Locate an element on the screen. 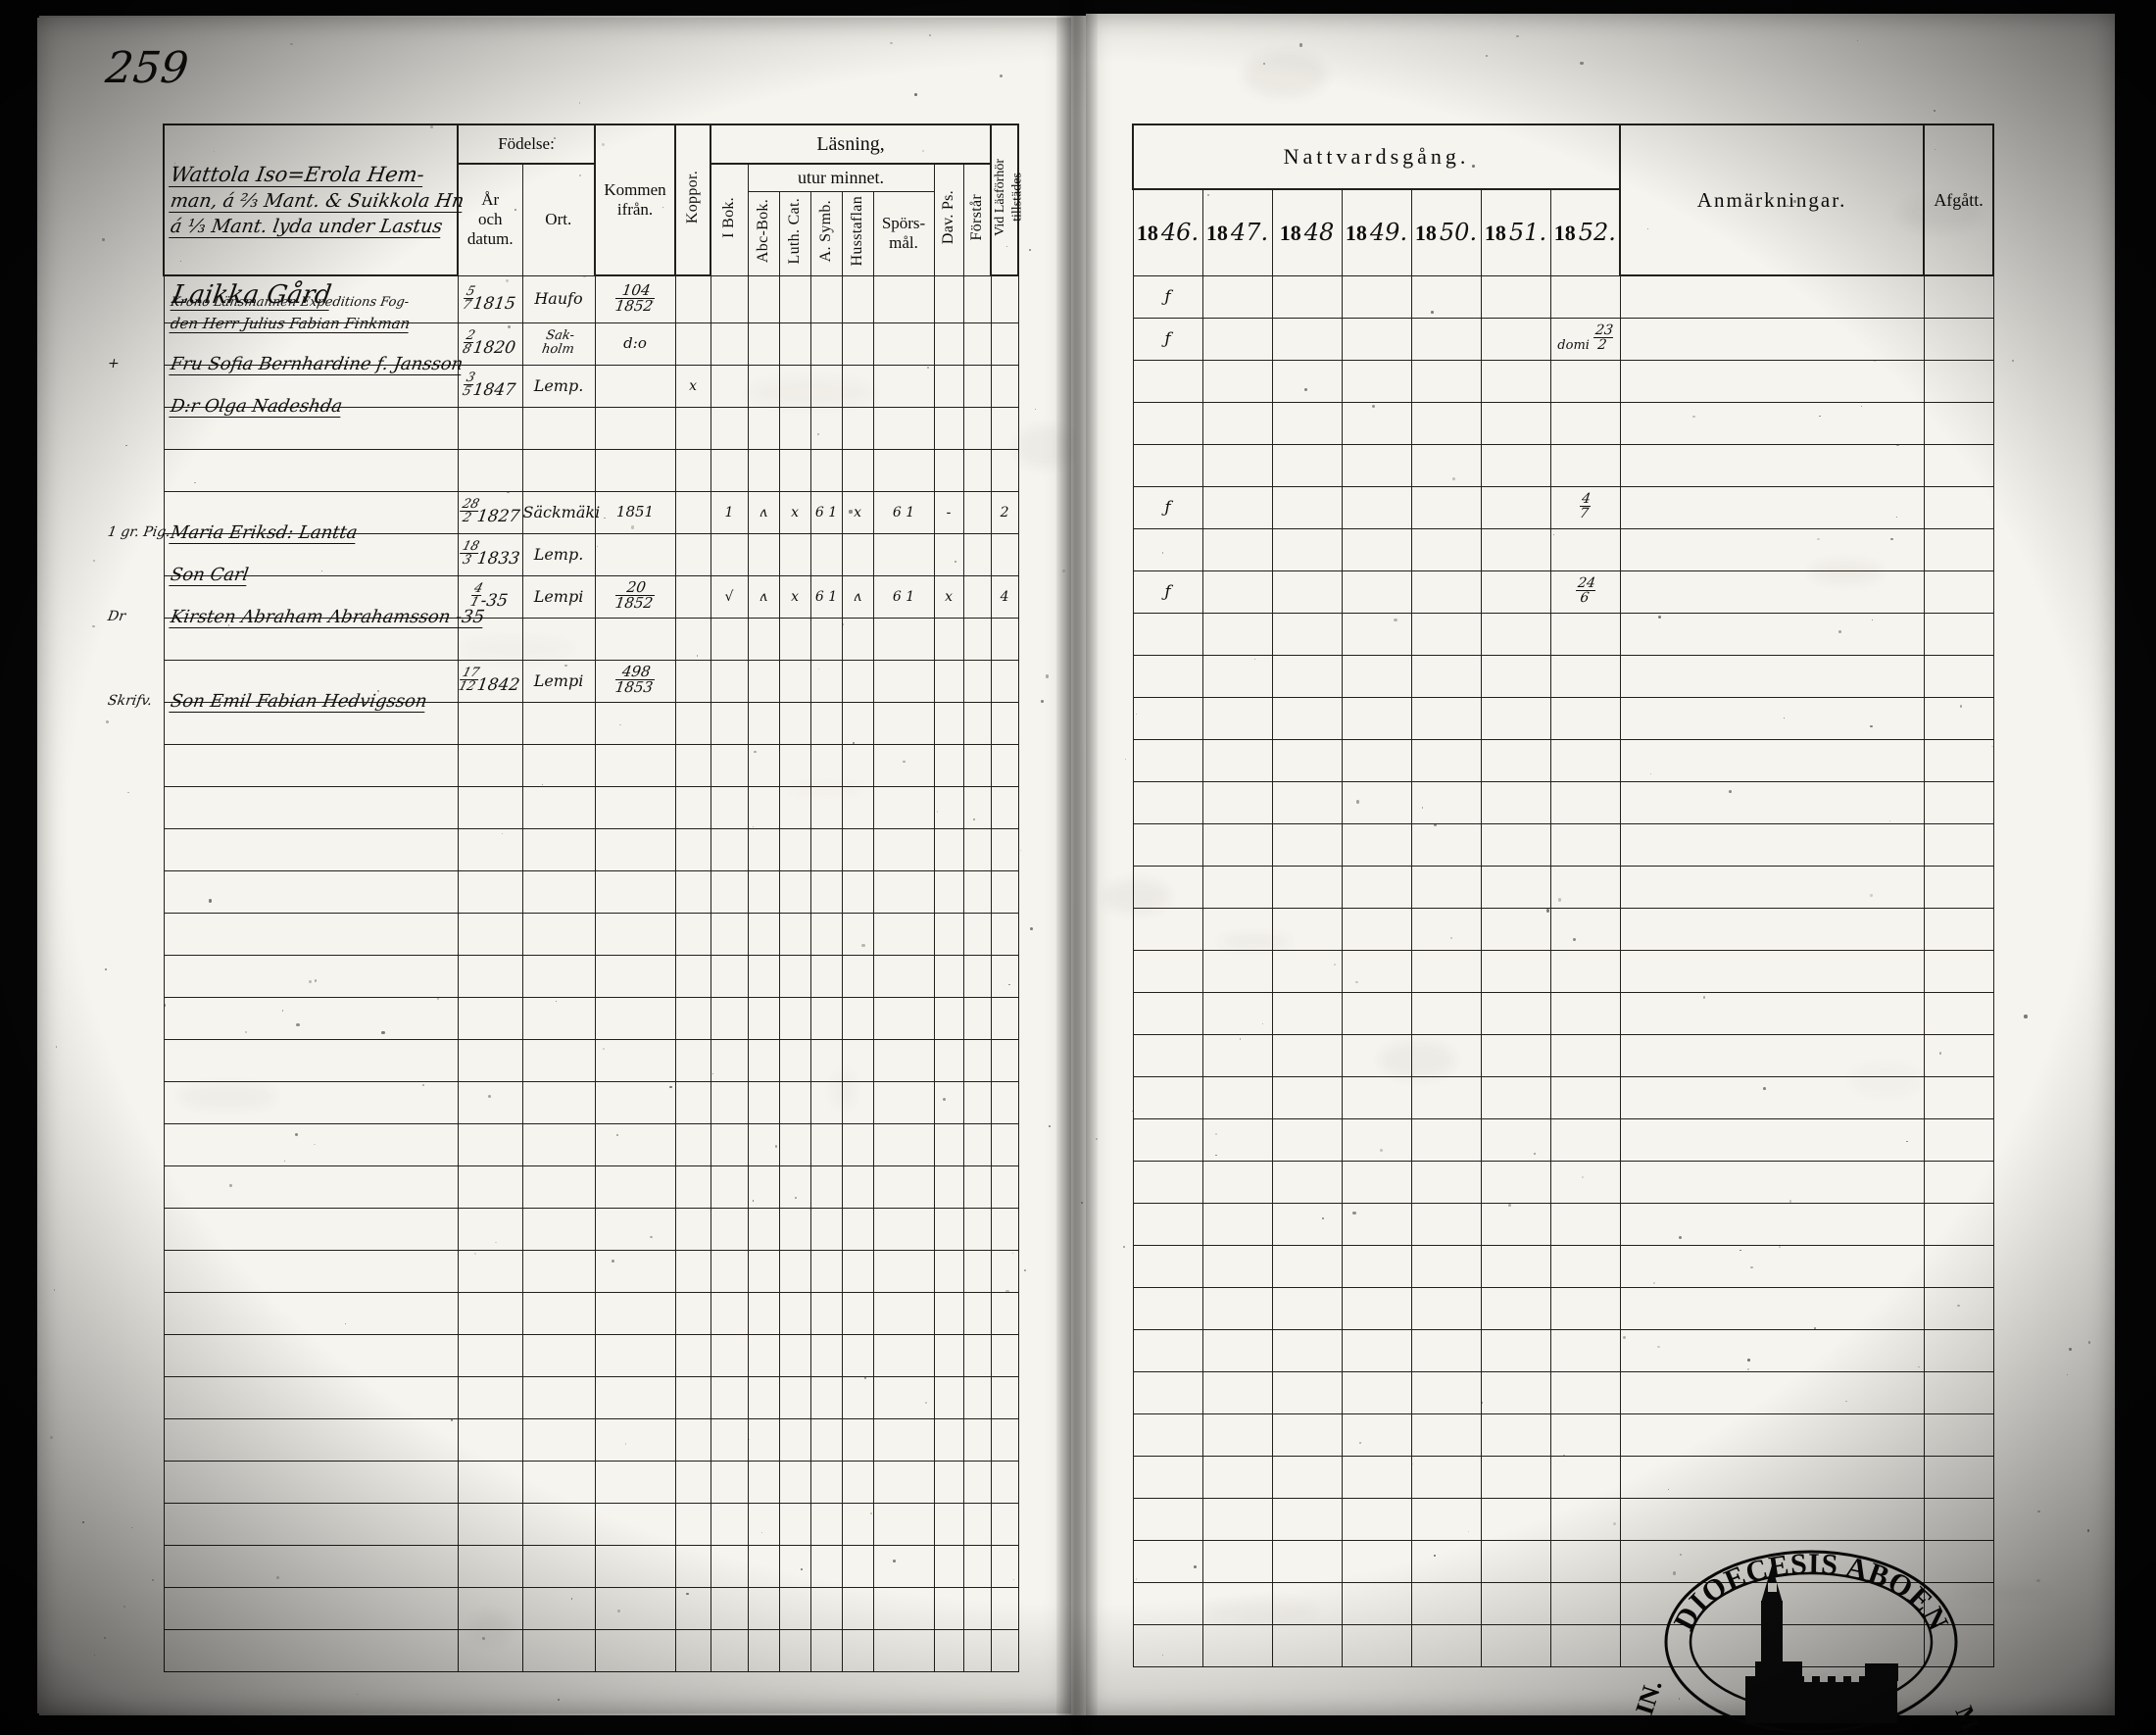 The image size is (2156, 1735). cell-communion-1852: 24 6 is located at coordinates (1585, 592).